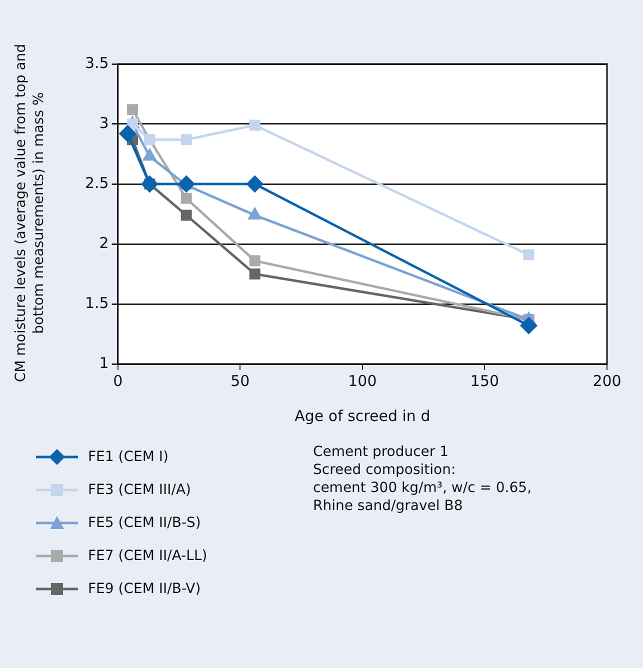 The width and height of the screenshot is (643, 668). I want to click on legend-label: FE1 (CEM I), so click(128, 456).